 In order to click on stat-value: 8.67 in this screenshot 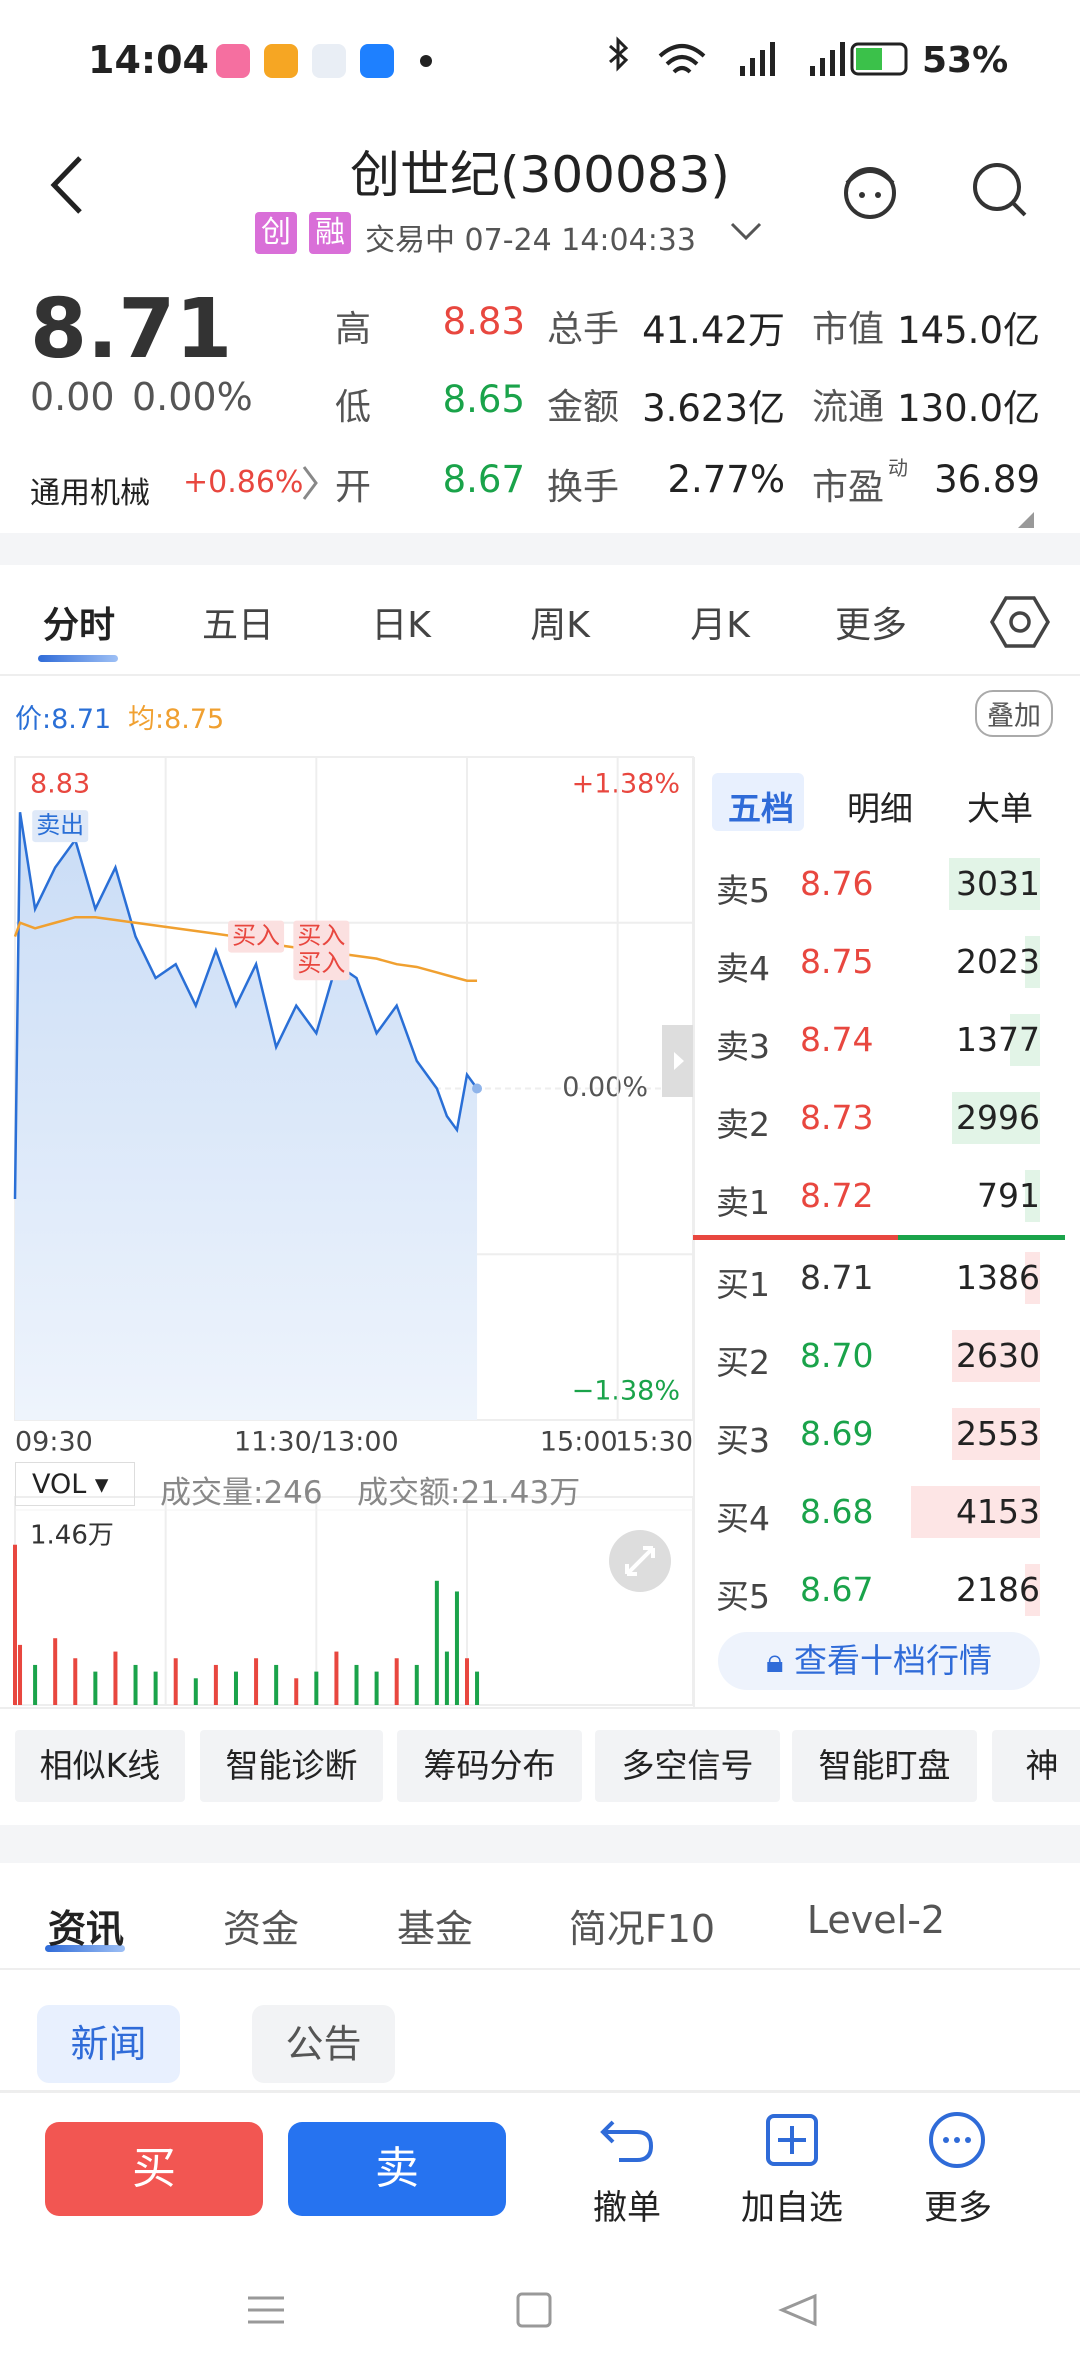, I will do `click(483, 479)`.